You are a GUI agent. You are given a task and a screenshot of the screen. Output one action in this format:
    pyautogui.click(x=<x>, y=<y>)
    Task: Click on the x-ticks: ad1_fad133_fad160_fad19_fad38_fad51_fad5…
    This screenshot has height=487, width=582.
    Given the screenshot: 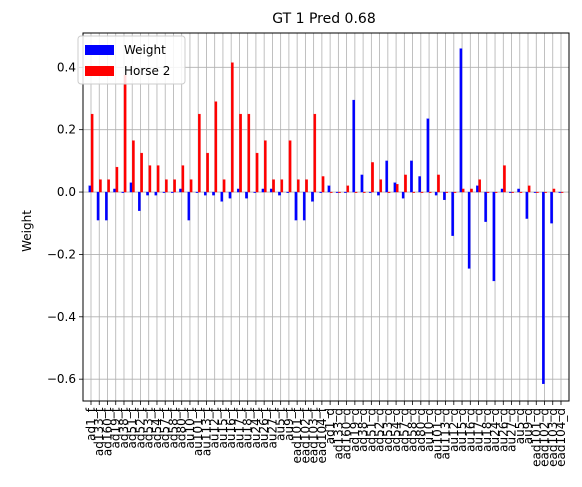 What is the action you would take?
    pyautogui.click(x=326, y=434)
    